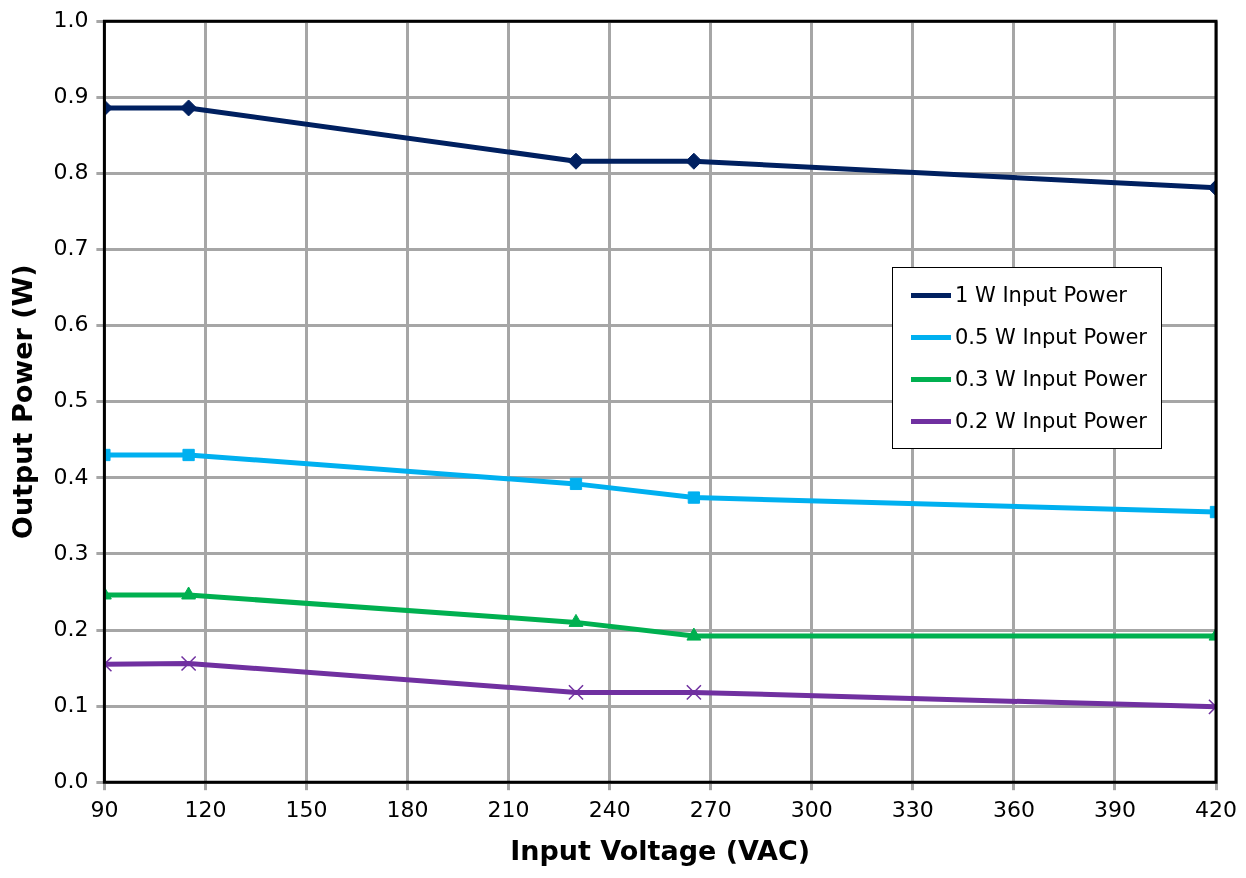  I want to click on x-tick-label: 300, so click(811, 810).